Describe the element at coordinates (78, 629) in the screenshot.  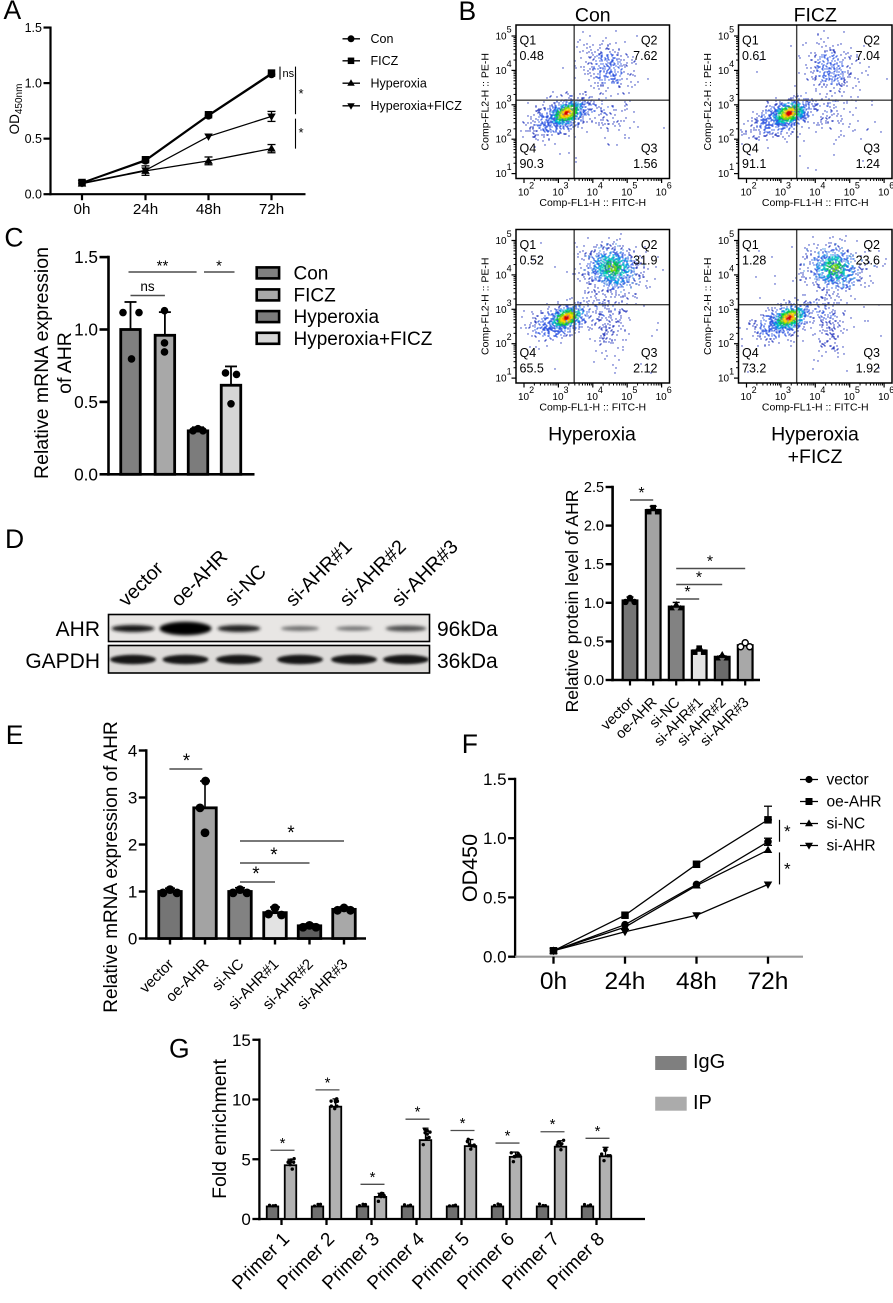
I see `svg-text: AHR` at that location.